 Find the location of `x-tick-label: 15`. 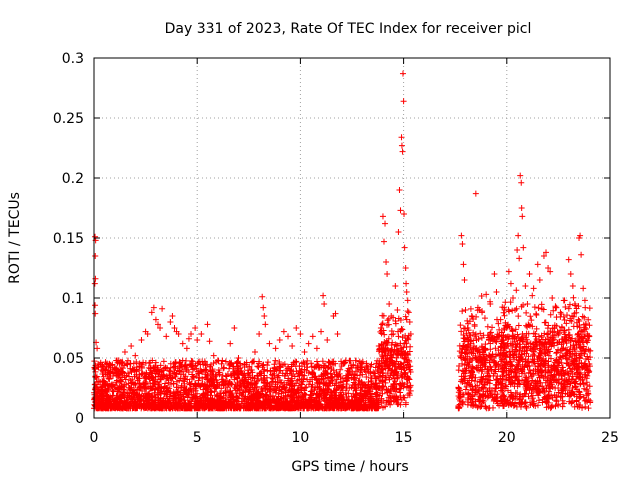

x-tick-label: 15 is located at coordinates (404, 438).